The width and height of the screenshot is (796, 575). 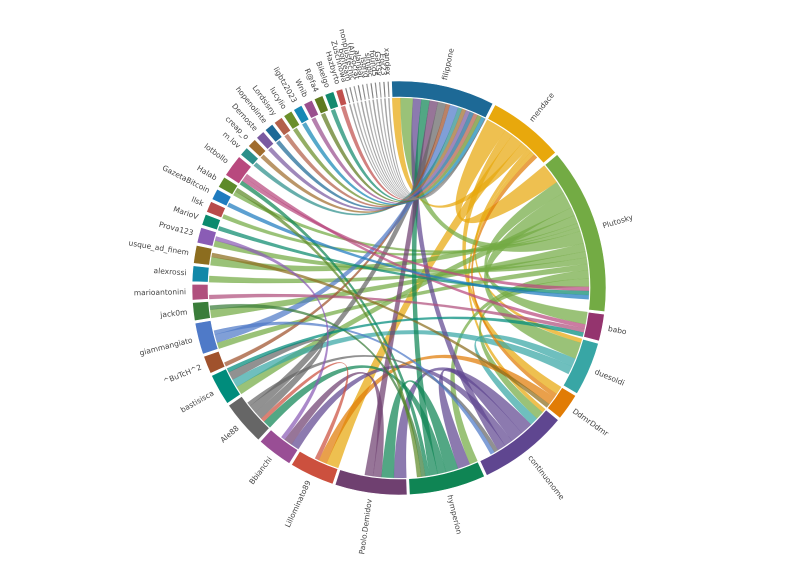 I want to click on group-label-continuonome: continuonome, so click(x=546, y=477).